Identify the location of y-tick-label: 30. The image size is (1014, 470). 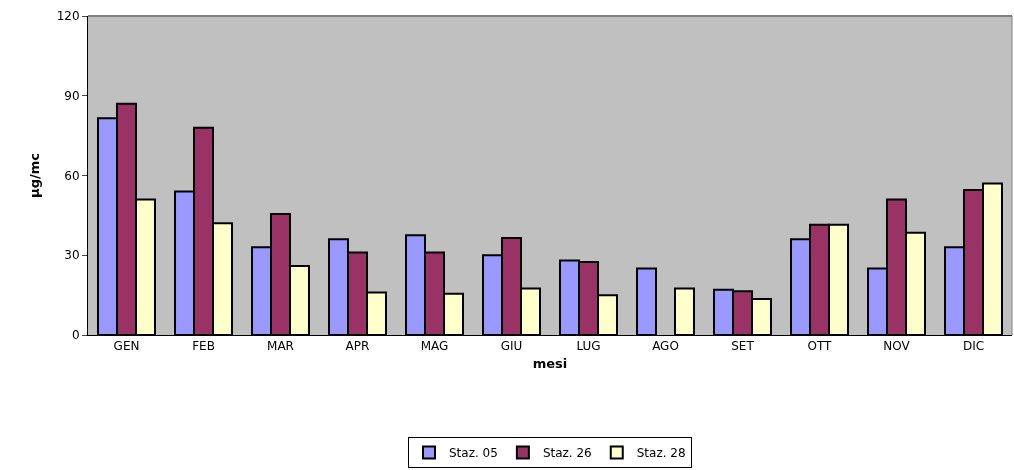
(72, 255).